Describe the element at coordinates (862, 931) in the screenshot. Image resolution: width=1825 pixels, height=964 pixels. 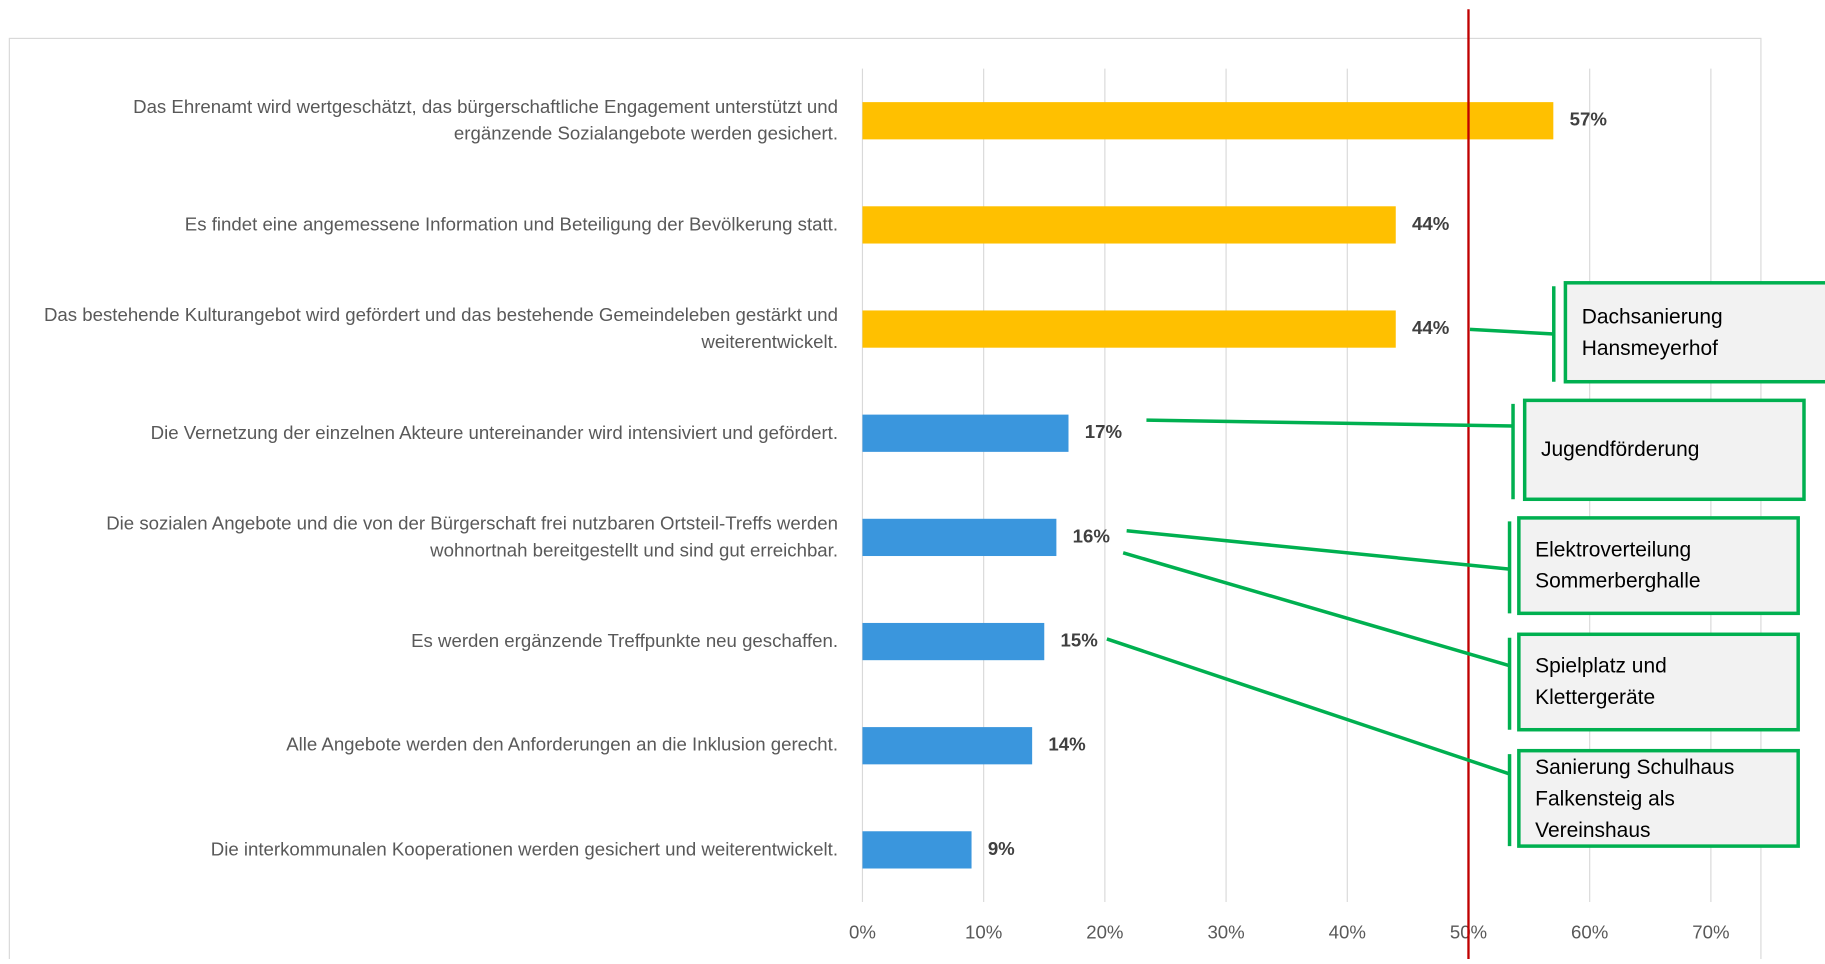
I see `x-tick-label: 0%` at that location.